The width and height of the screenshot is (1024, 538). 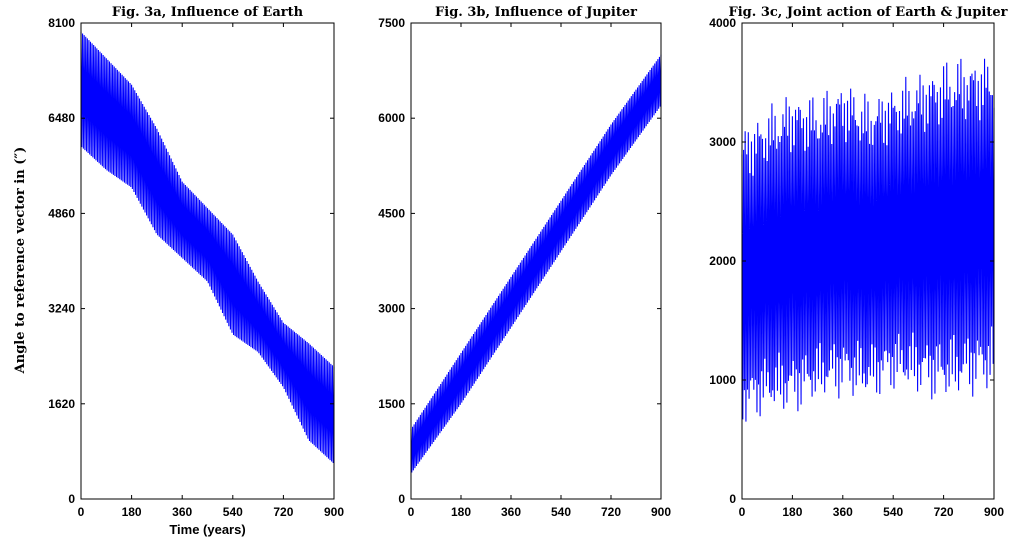 What do you see at coordinates (742, 512) in the screenshot?
I see `fig-3c-x-tick-label: 0` at bounding box center [742, 512].